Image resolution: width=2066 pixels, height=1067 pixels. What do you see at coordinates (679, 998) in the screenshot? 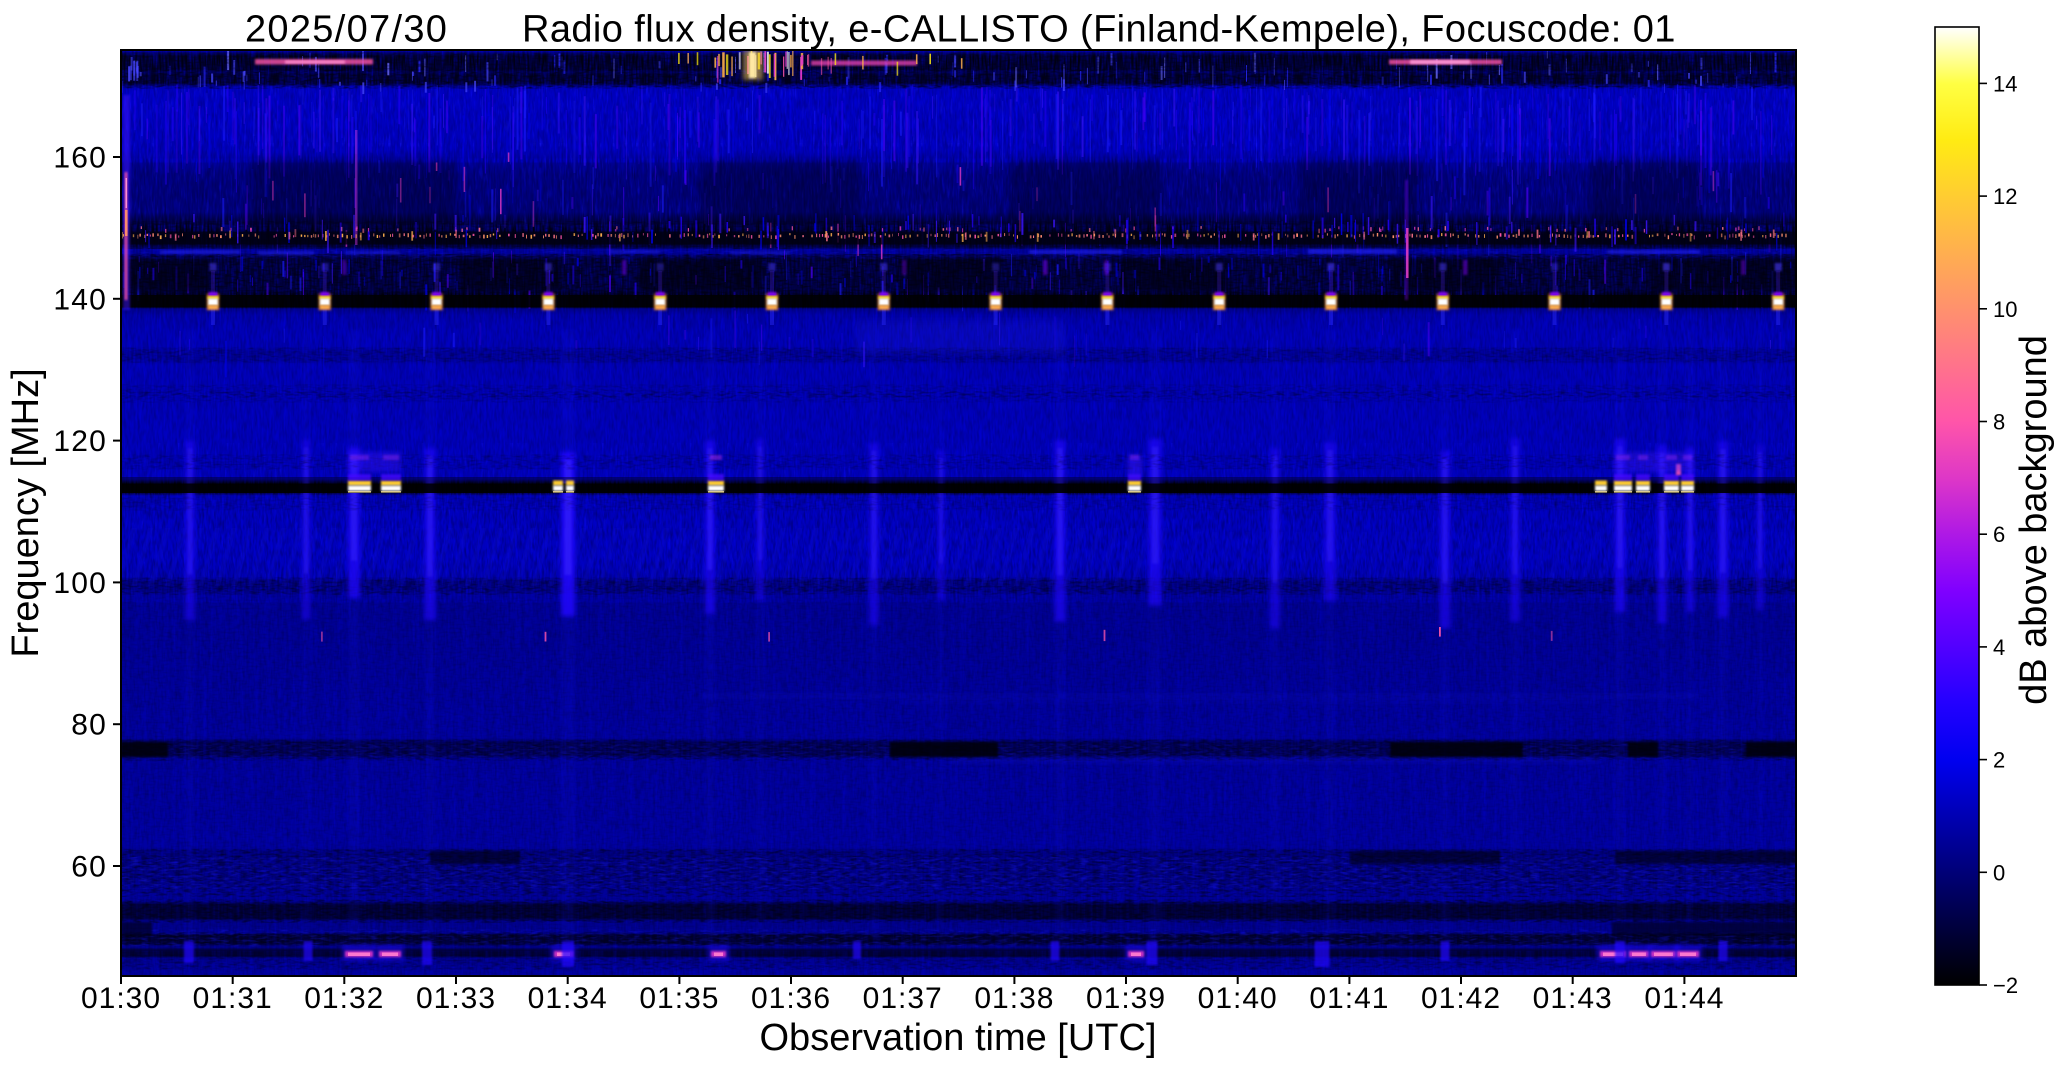
I see `svg-text: 01:35` at bounding box center [679, 998].